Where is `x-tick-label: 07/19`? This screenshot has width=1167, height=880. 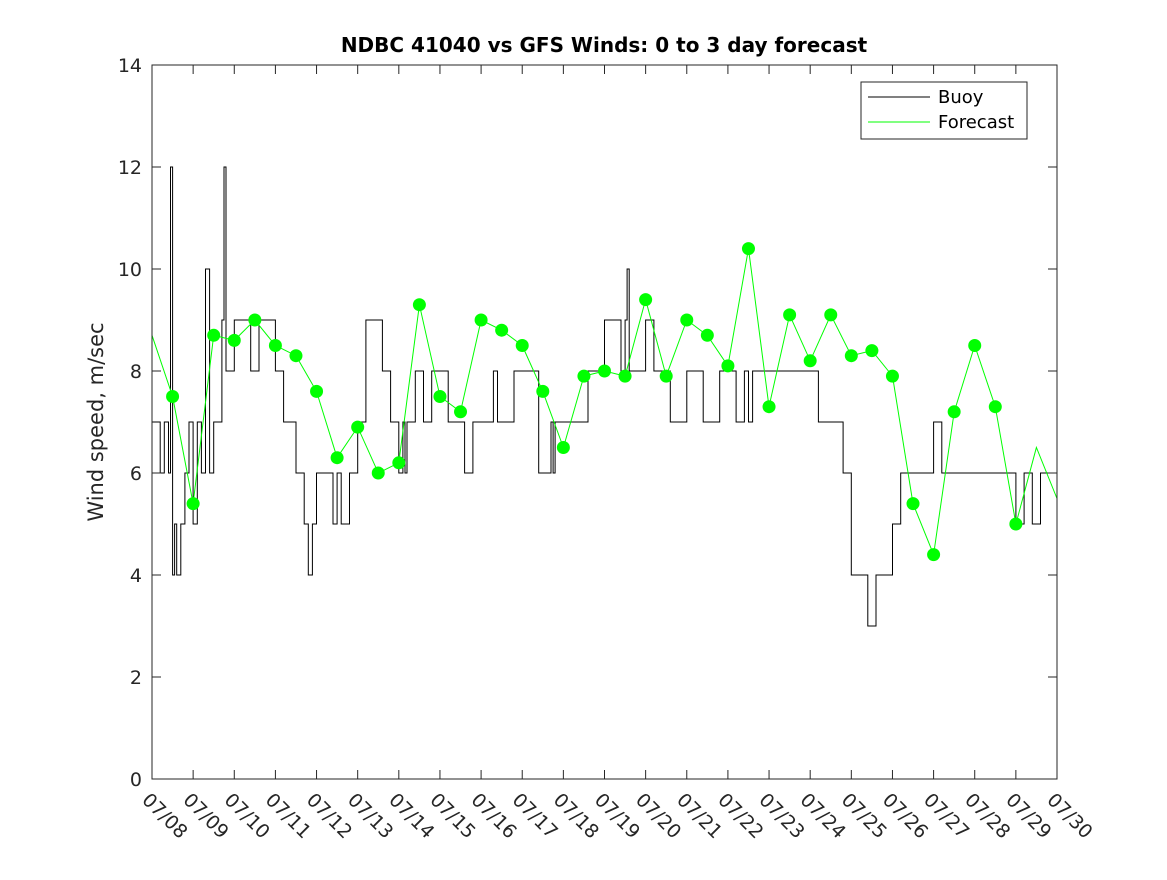
x-tick-label: 07/19 is located at coordinates (617, 816).